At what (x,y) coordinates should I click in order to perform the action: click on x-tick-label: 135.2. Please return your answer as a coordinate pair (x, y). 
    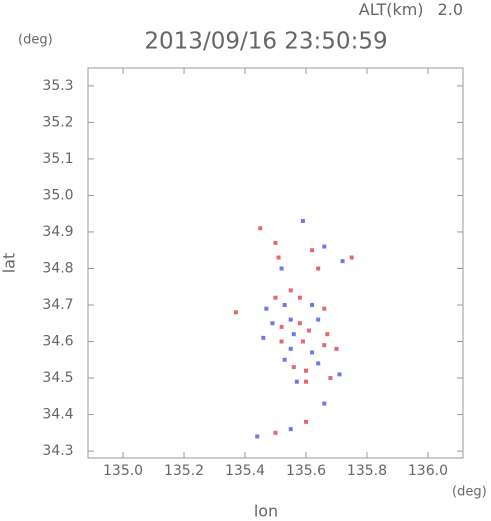
    Looking at the image, I should click on (184, 471).